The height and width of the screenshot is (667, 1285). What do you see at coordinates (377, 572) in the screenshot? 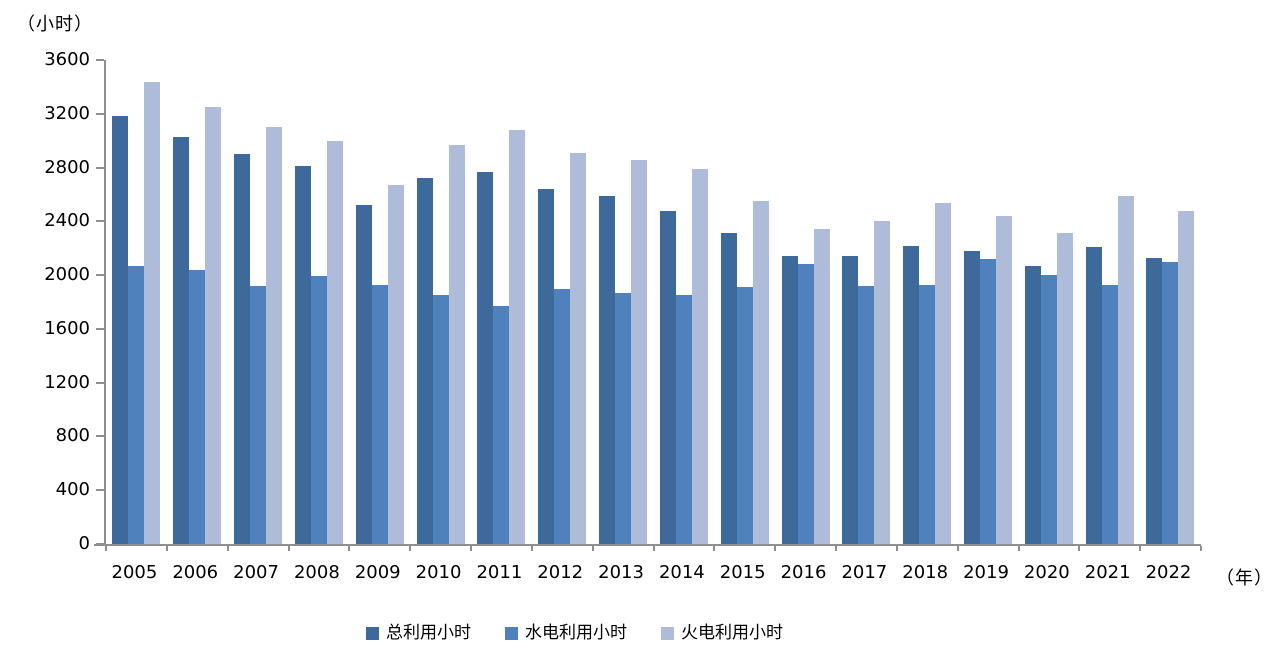
I see `x-axis-label-2009: 2009` at bounding box center [377, 572].